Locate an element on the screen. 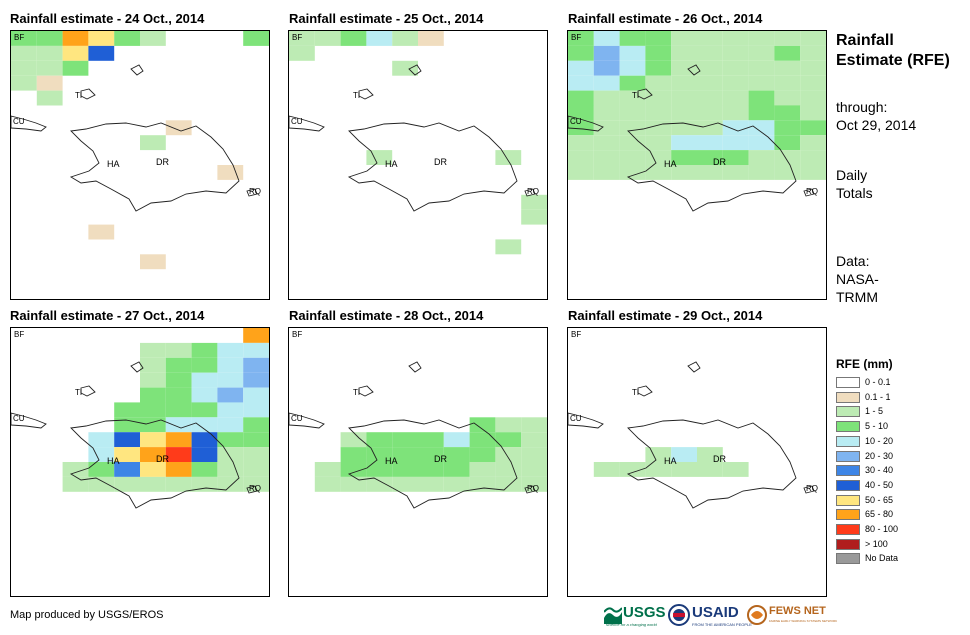 The image size is (970, 635). legend-label: 0.1 - 1 is located at coordinates (878, 396).